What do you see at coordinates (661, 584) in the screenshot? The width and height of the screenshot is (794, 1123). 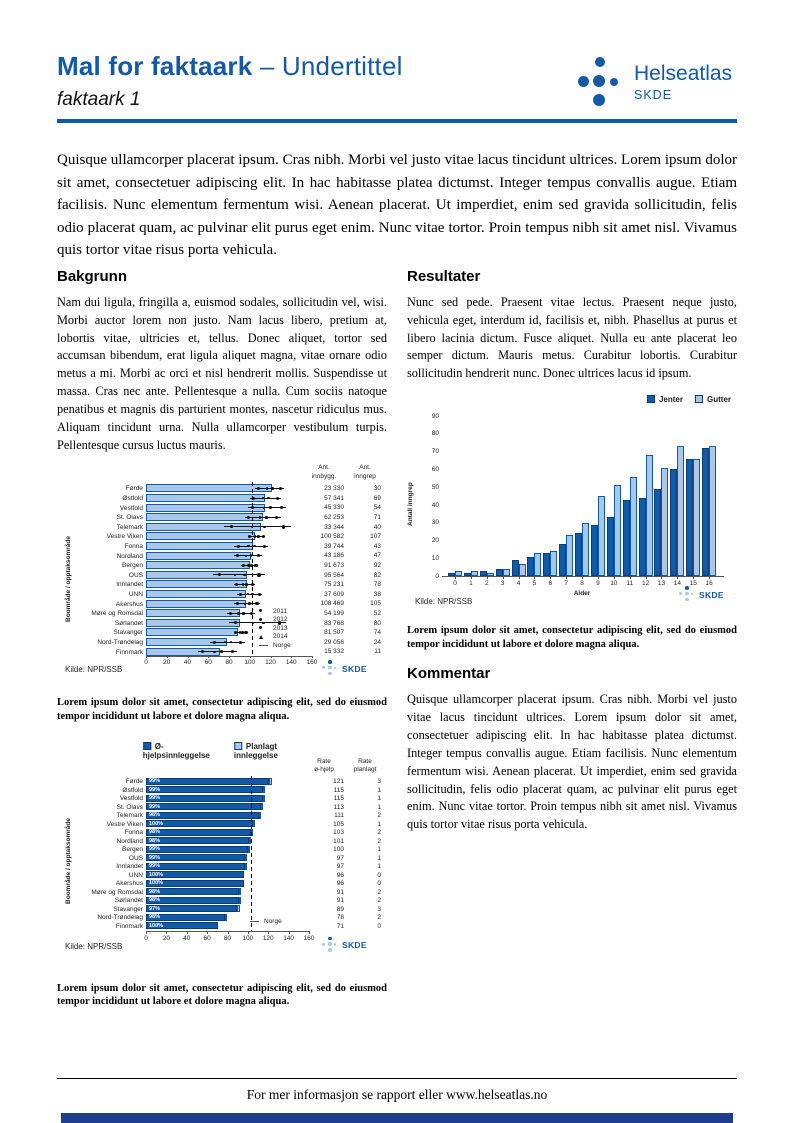 I see `x-axis-tick-label: 13` at bounding box center [661, 584].